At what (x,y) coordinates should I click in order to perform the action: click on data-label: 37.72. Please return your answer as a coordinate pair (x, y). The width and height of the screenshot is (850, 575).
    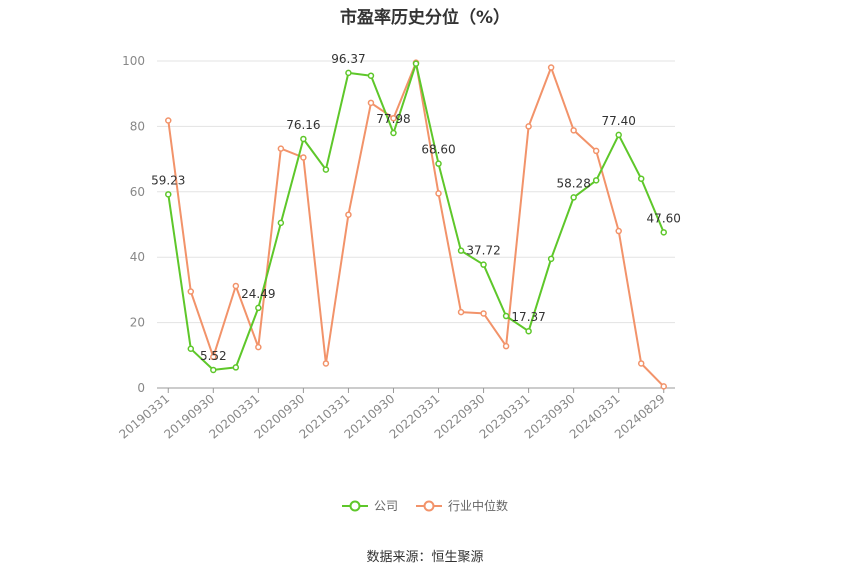
    Looking at the image, I should click on (483, 251).